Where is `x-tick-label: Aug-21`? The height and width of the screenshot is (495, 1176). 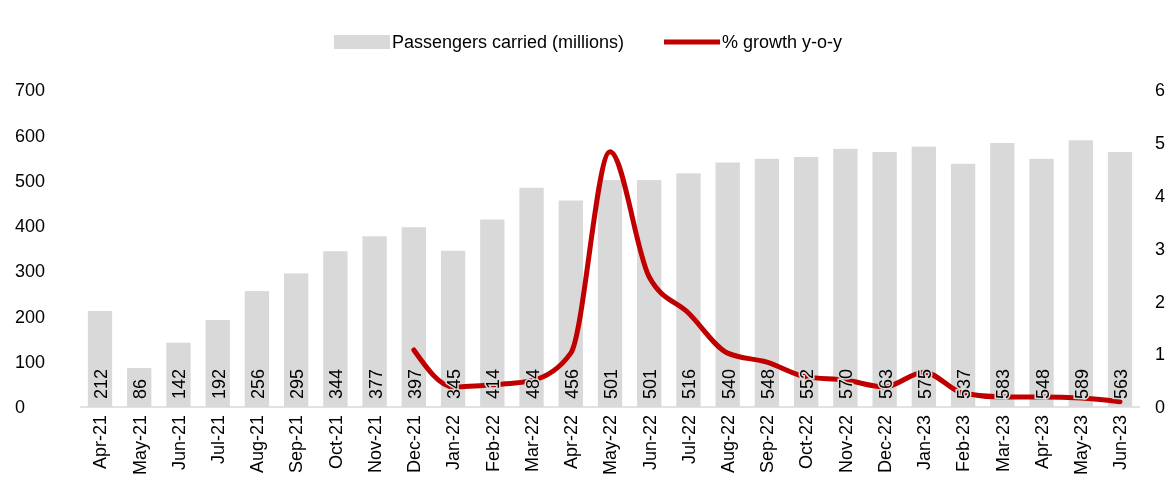
x-tick-label: Aug-21 is located at coordinates (257, 444).